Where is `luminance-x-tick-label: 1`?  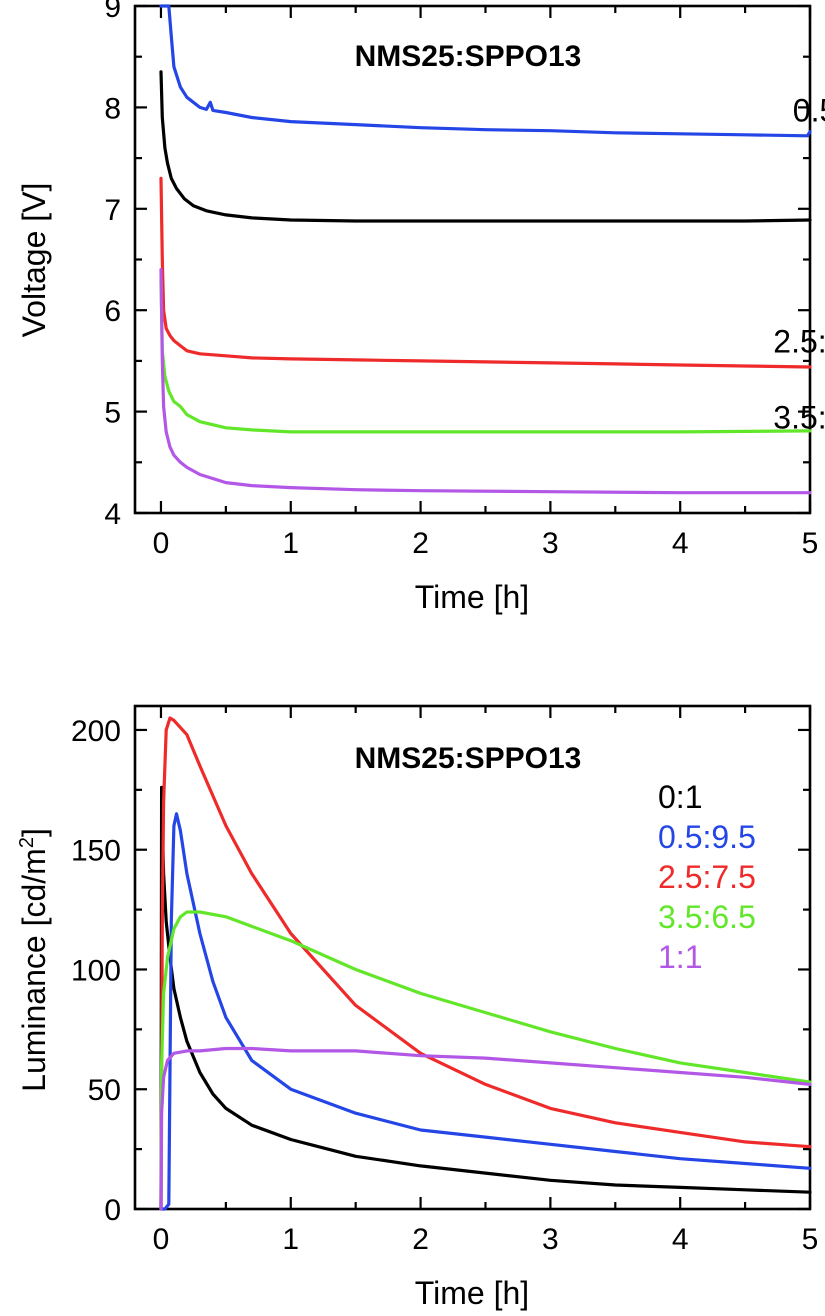 luminance-x-tick-label: 1 is located at coordinates (290, 1239).